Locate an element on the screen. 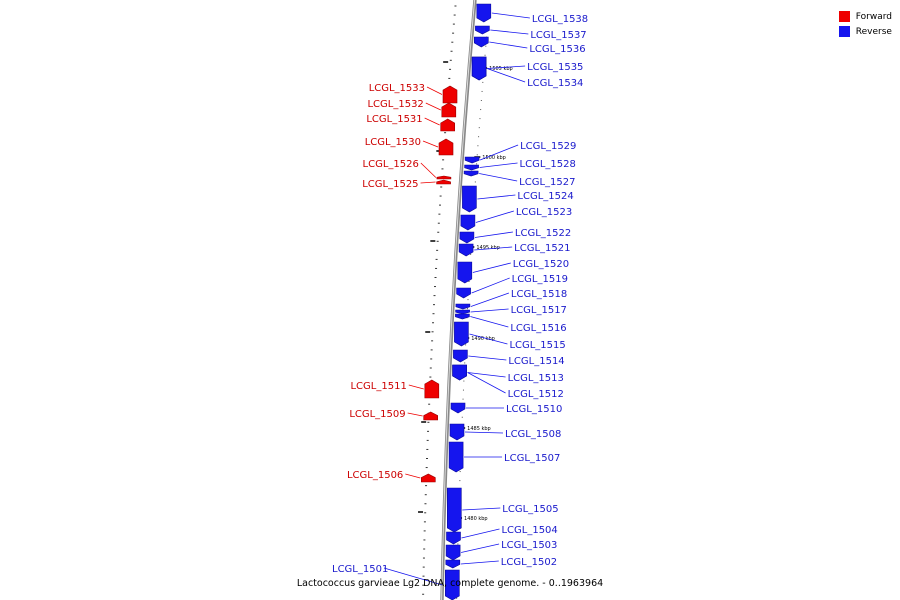 This screenshot has height=600, width=900. gene-label: LCGL_1519 is located at coordinates (540, 279).